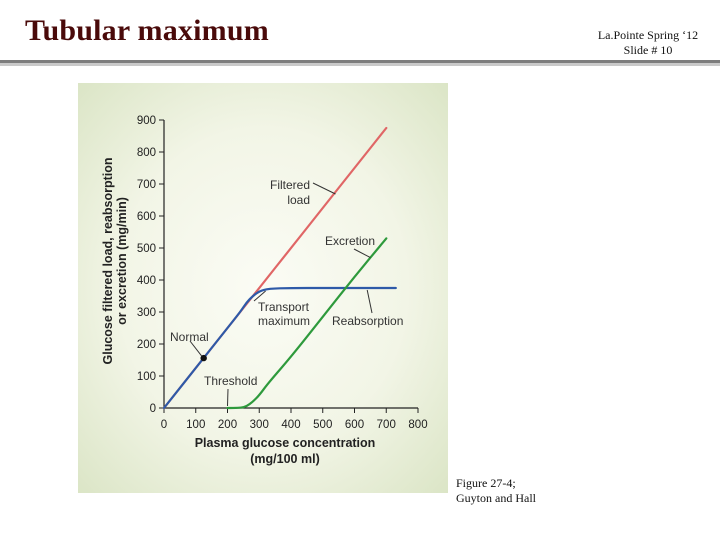  I want to click on y-tick-label: 300, so click(146, 313).